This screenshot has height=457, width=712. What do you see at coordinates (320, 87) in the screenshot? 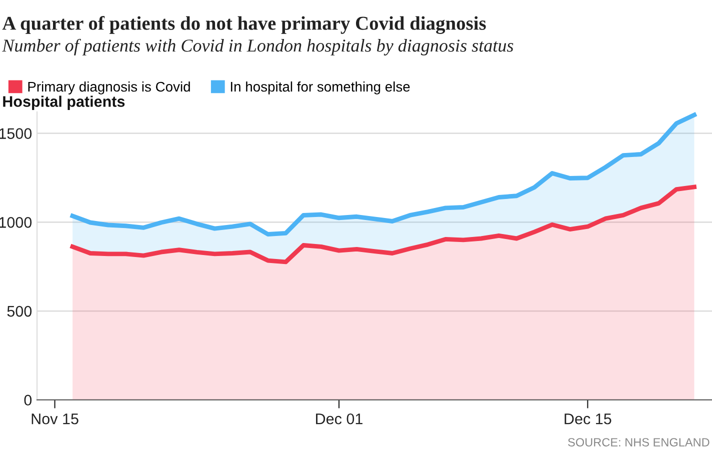
I see `legend-label: In hospital for something else` at bounding box center [320, 87].